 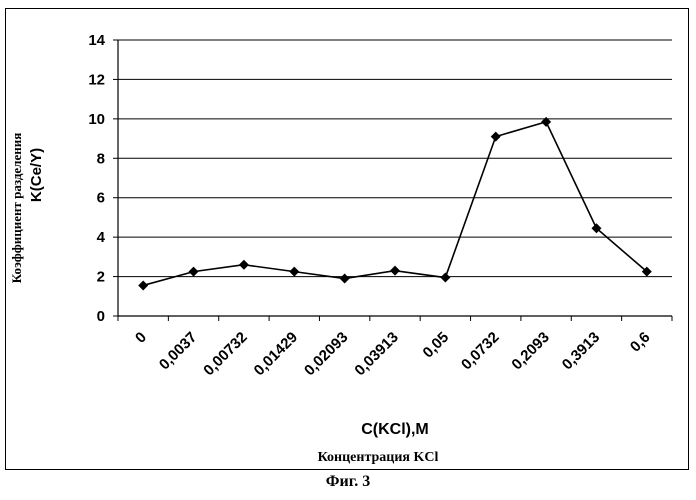 I want to click on x-axis-label-line2: Концентрация KCl, so click(x=378, y=457).